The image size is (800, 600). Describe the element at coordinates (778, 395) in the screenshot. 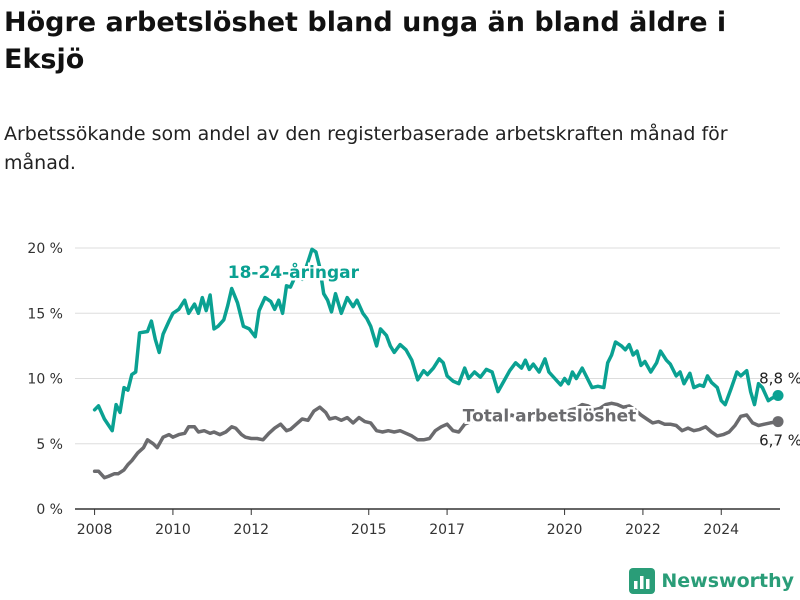

I see `end-point-youth` at that location.